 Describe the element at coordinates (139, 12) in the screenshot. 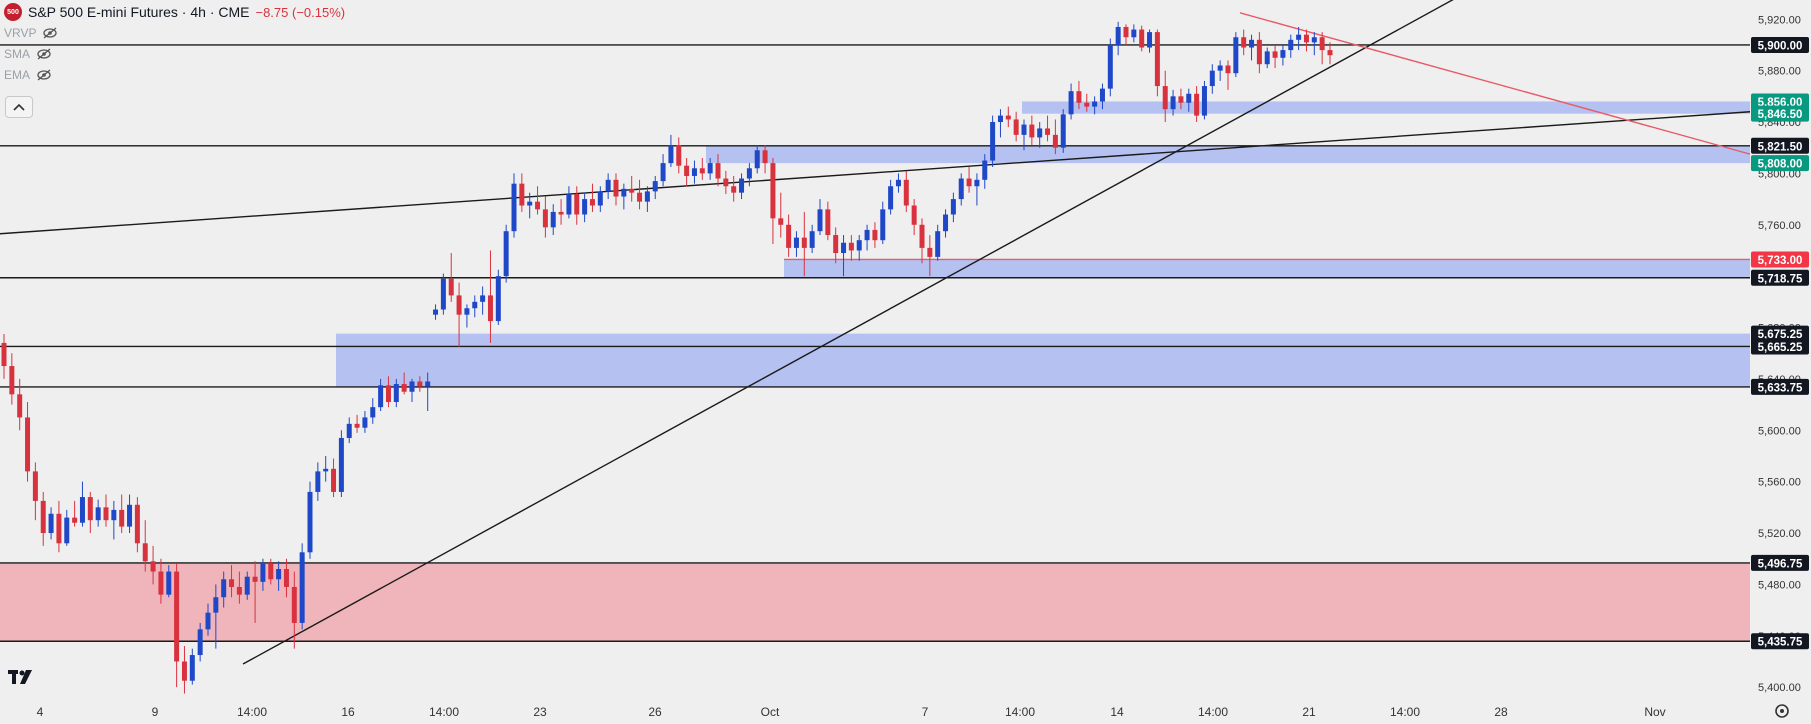

I see `symbol-title: S&P 500 E-mini Futures · 4h · CME` at that location.